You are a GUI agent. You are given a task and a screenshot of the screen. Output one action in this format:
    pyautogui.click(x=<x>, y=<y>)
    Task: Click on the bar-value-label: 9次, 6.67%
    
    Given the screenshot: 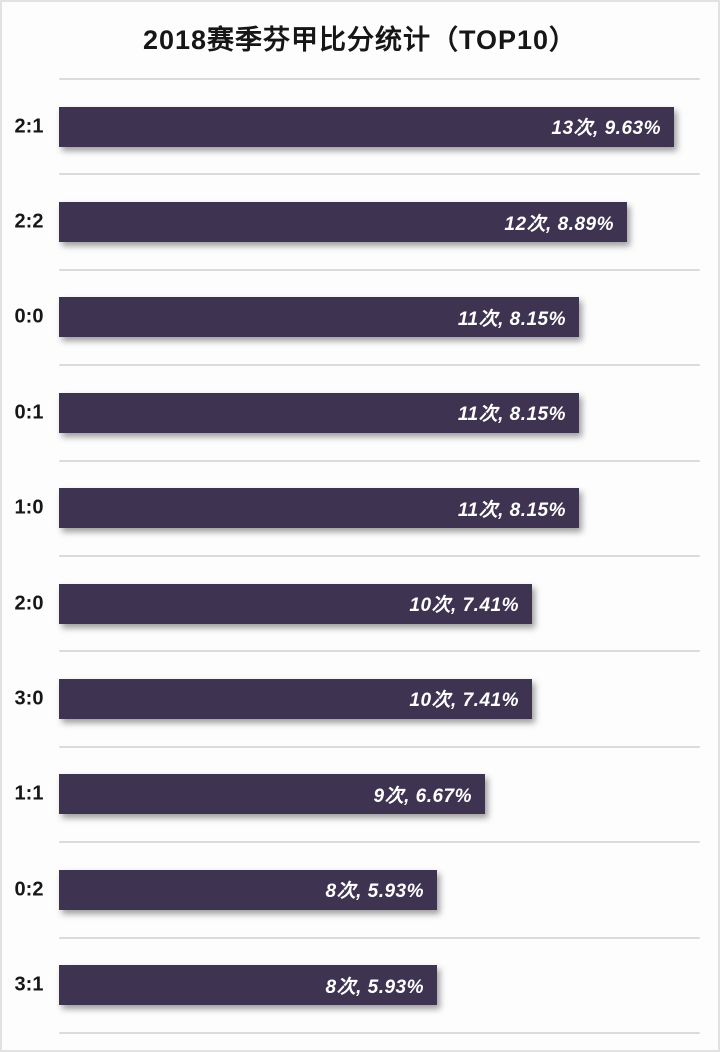 What is the action you would take?
    pyautogui.click(x=422, y=796)
    